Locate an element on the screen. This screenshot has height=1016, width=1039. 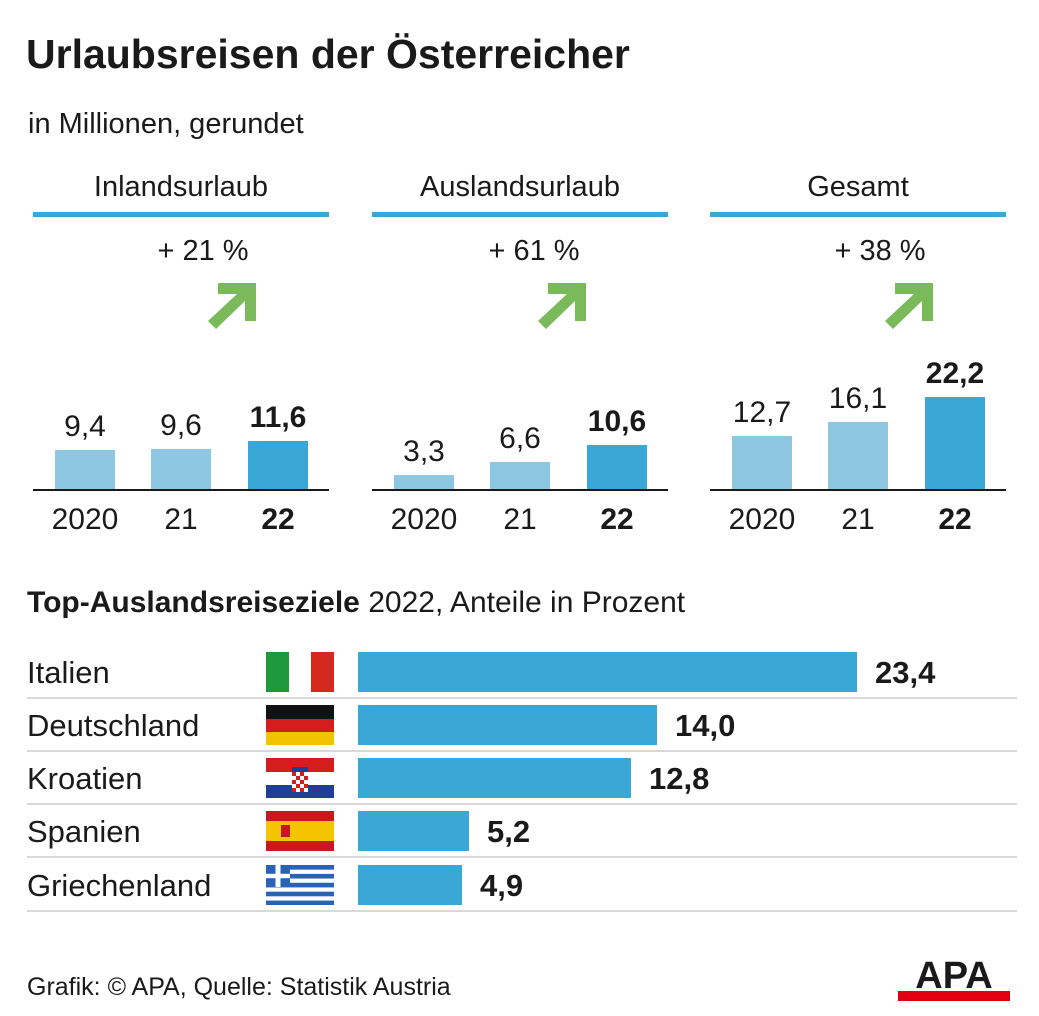
flag-croatia-icon is located at coordinates (300, 778).